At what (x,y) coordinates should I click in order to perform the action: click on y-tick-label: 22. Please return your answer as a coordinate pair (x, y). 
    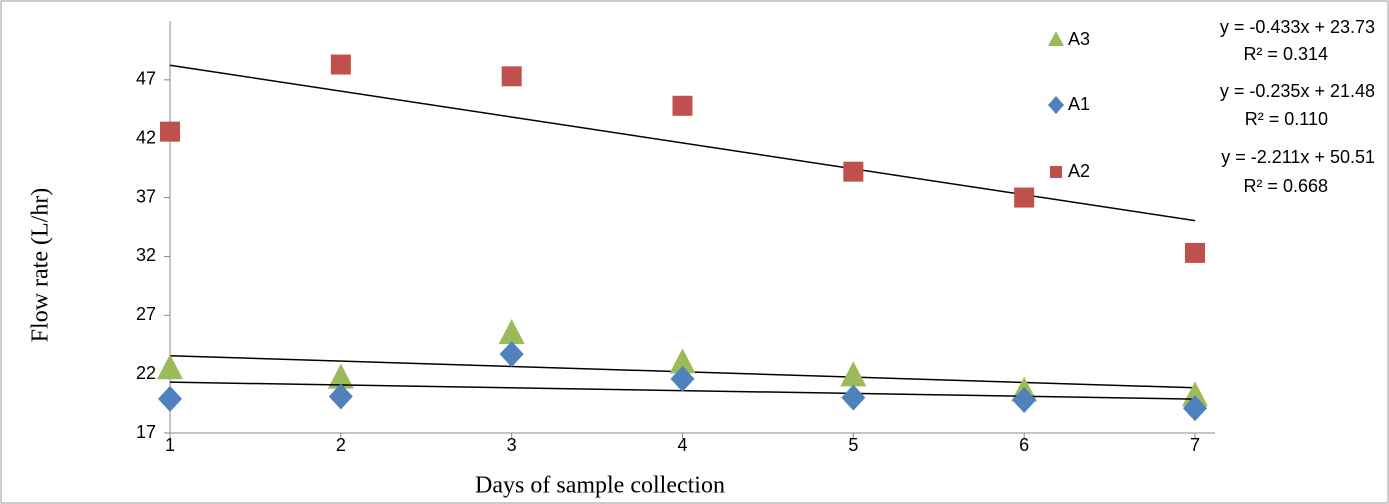
    Looking at the image, I should click on (146, 373).